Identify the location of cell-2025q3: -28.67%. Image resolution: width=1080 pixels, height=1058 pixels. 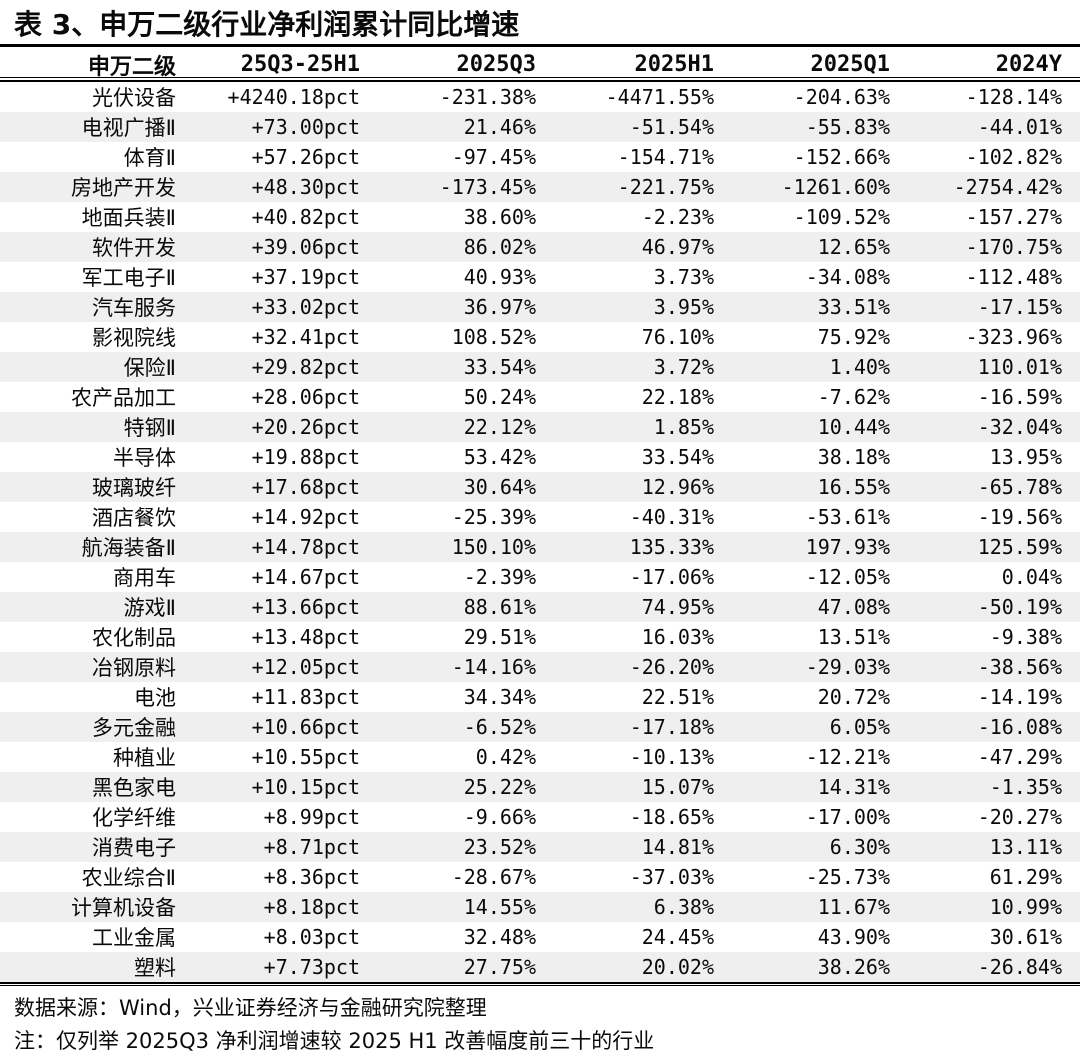
(493, 877).